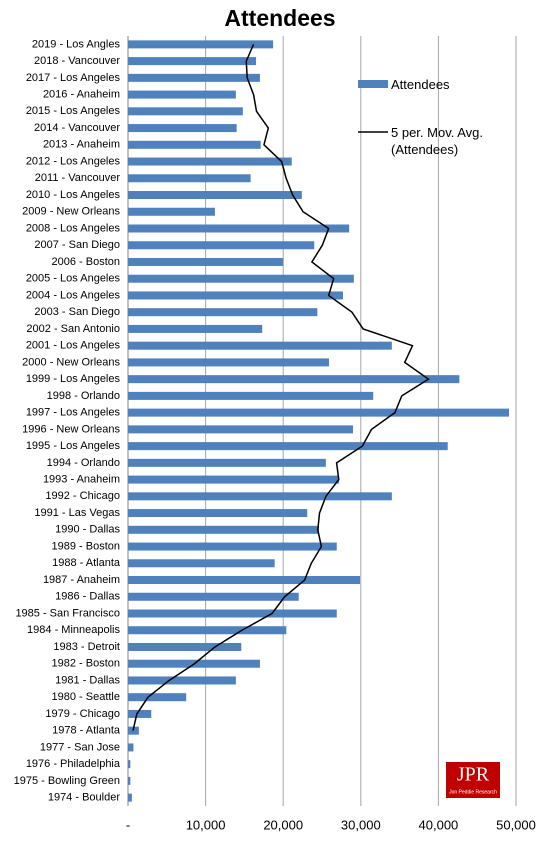 The height and width of the screenshot is (843, 550). Describe the element at coordinates (87, 530) in the screenshot. I see `y-tick-label: 1990 - Dallas` at that location.